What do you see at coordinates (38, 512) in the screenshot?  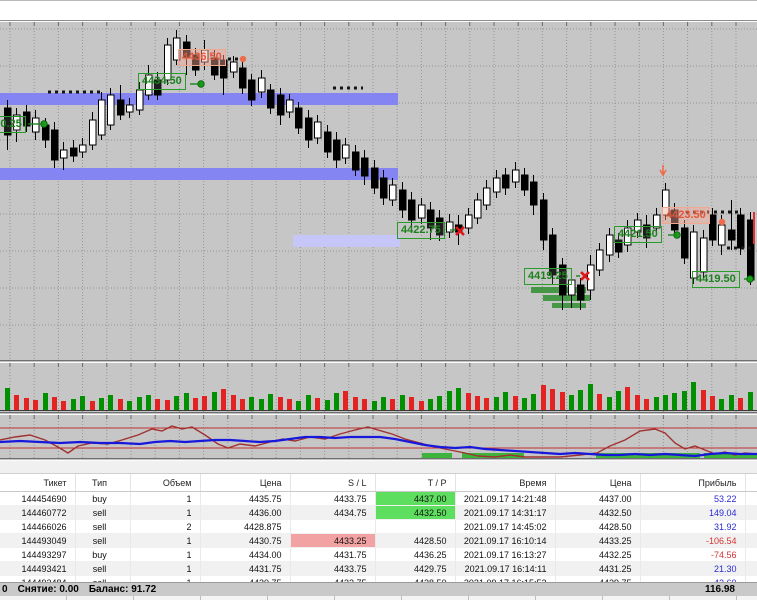 I see `table-cell: 144460772` at bounding box center [38, 512].